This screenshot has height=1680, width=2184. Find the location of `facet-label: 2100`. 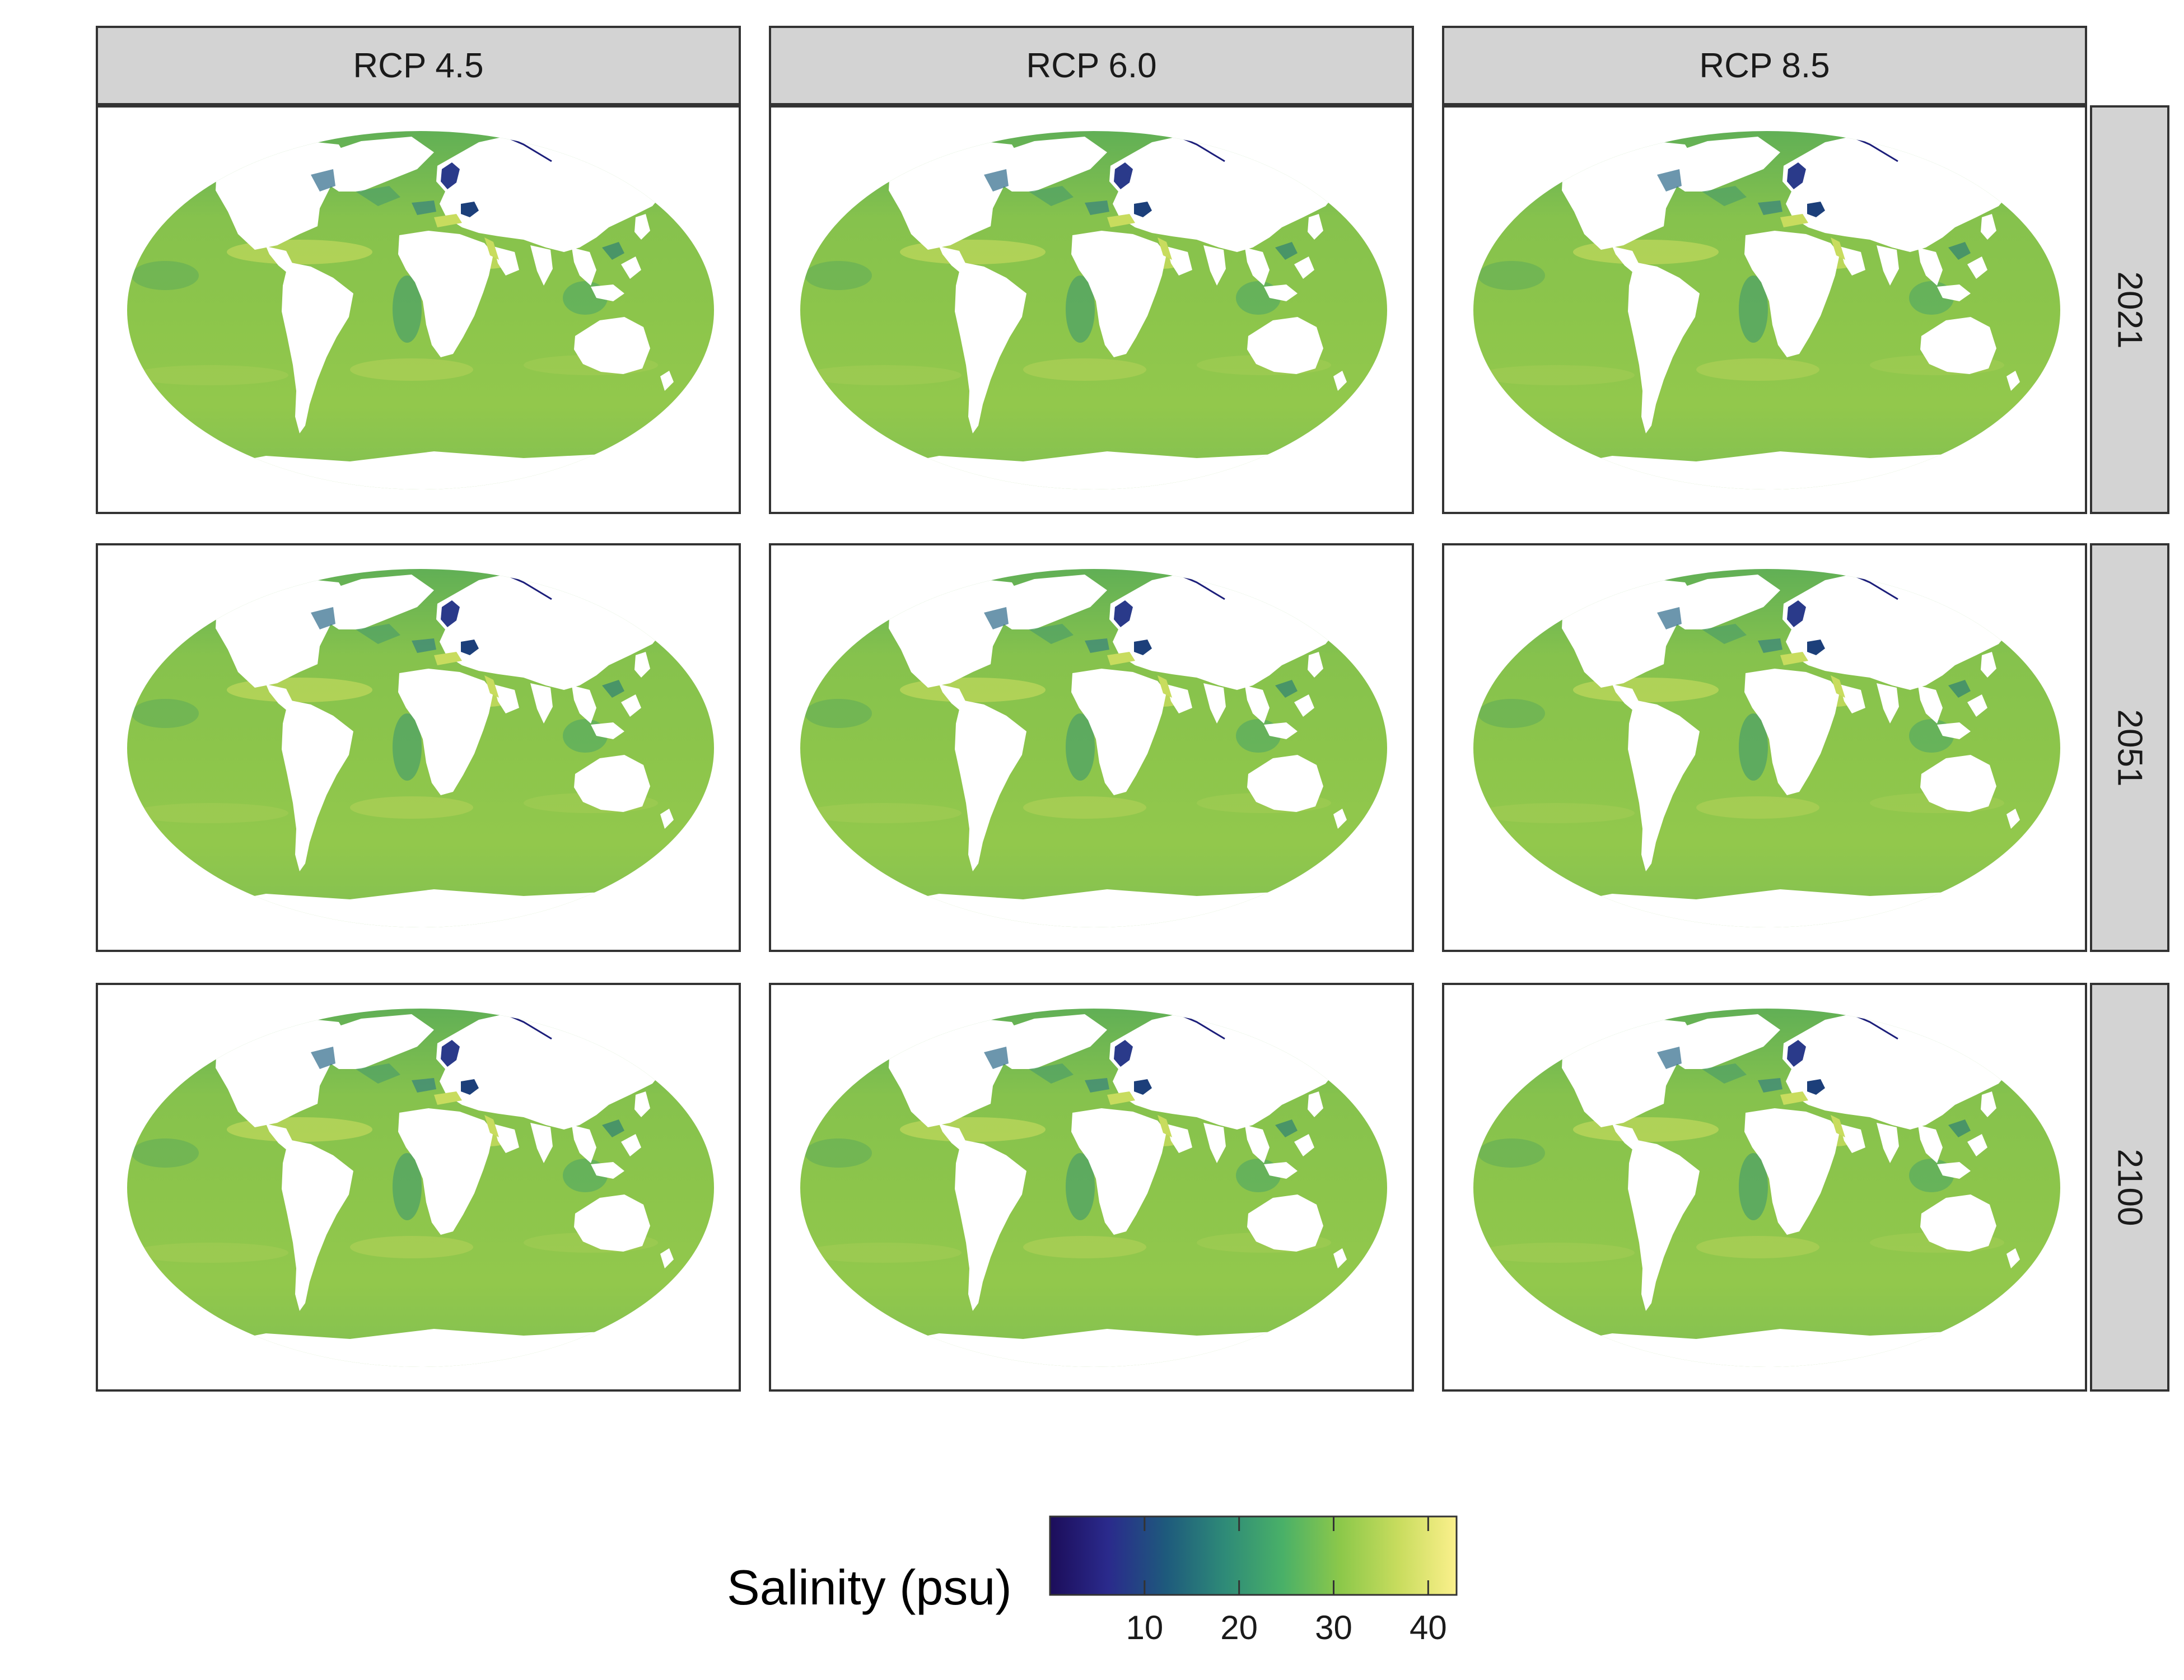

facet-label: 2100 is located at coordinates (2130, 1187).